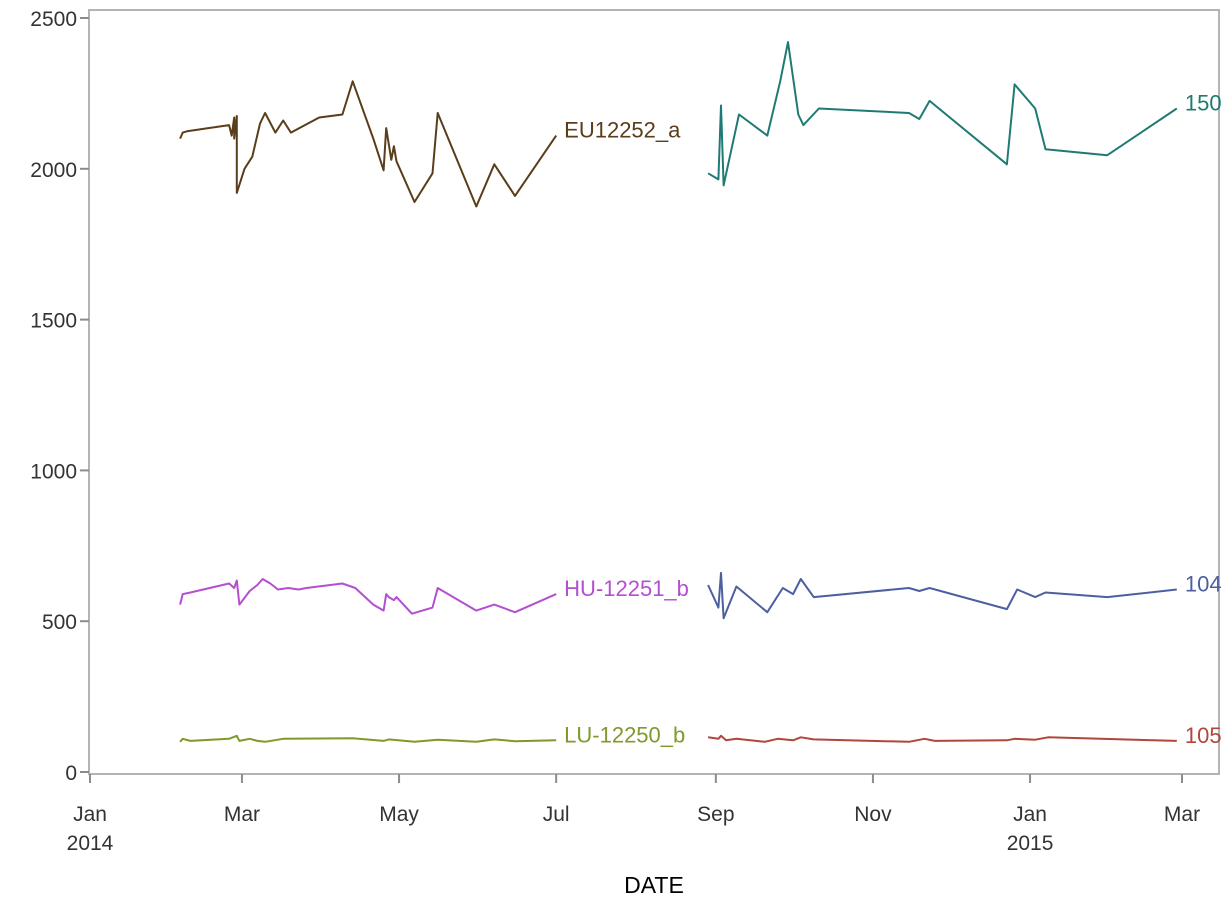 Image resolution: width=1222 pixels, height=905 pixels. I want to click on y-tick-label: 1000, so click(53, 471).